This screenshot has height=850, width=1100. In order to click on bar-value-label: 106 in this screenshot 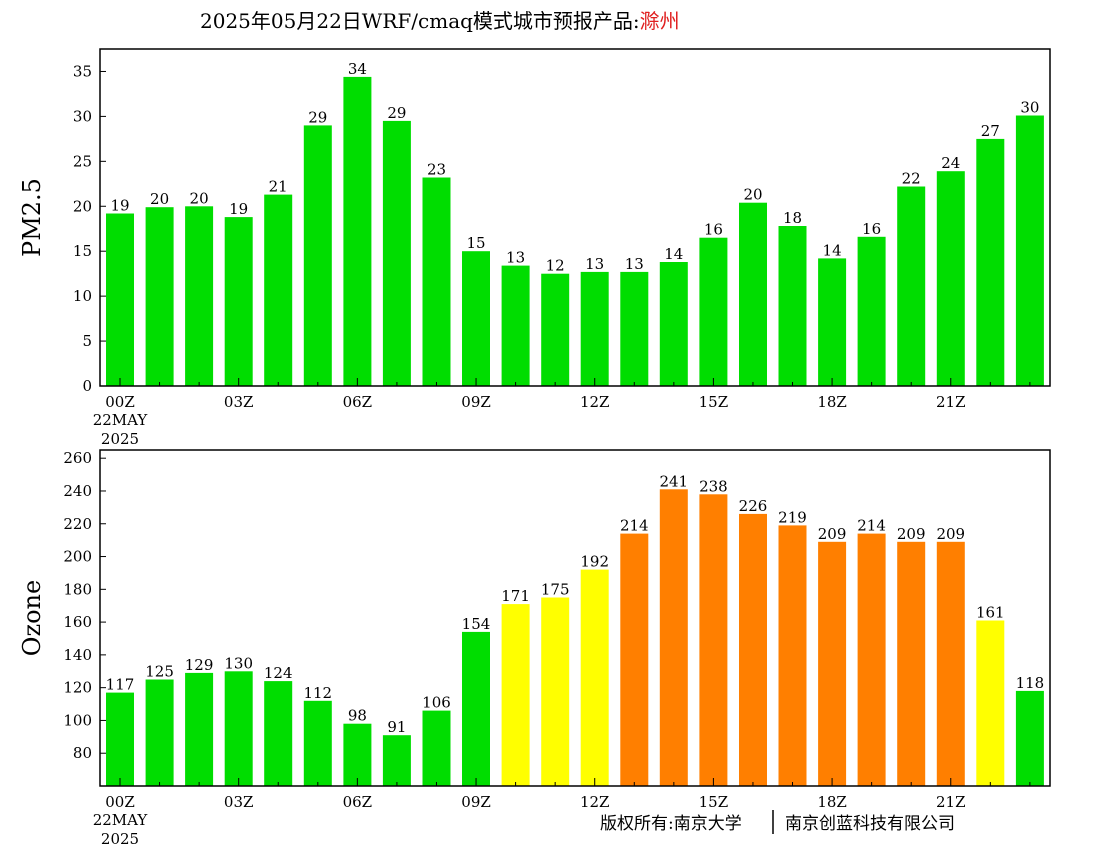, I will do `click(436, 703)`.